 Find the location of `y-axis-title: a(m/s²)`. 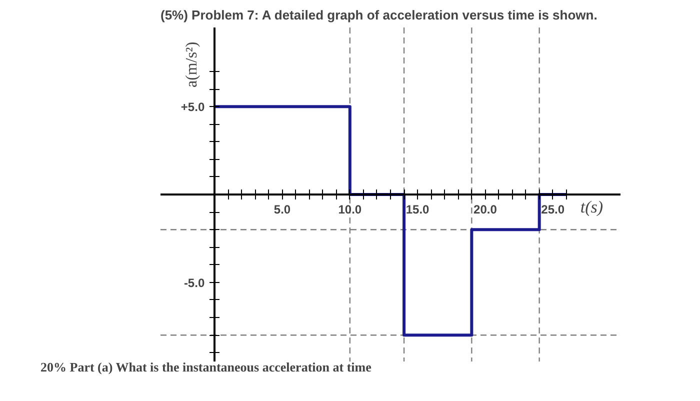

y-axis-title: a(m/s²) is located at coordinates (192, 65).